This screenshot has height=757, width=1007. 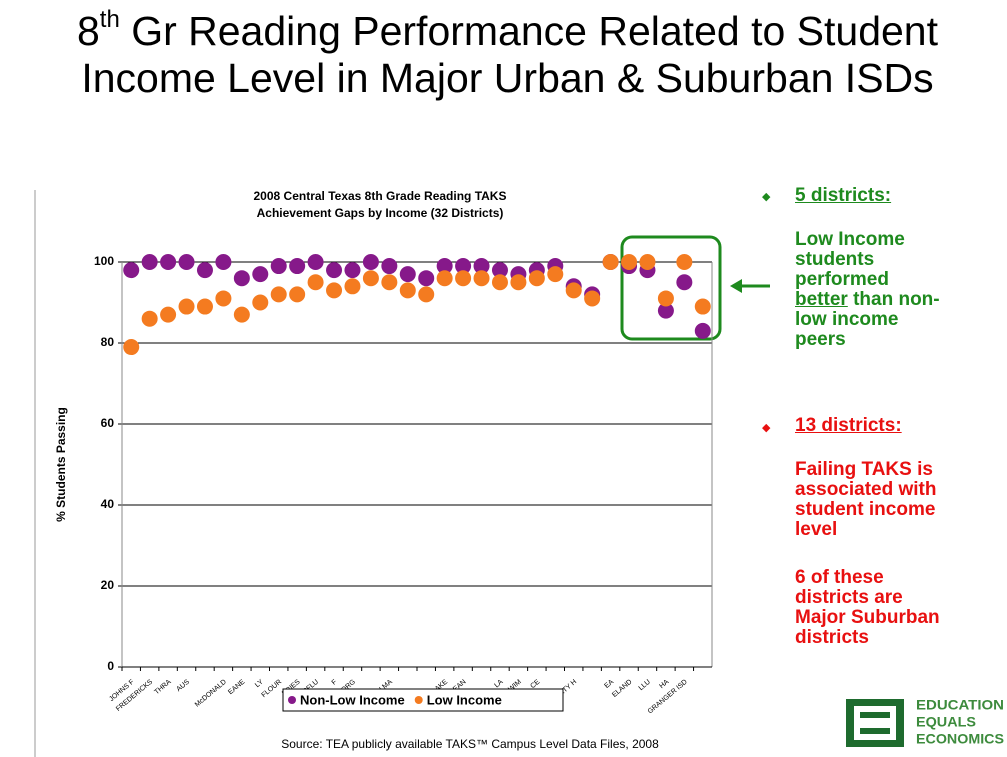 I want to click on x-tick-label: LA, so click(x=498, y=683).